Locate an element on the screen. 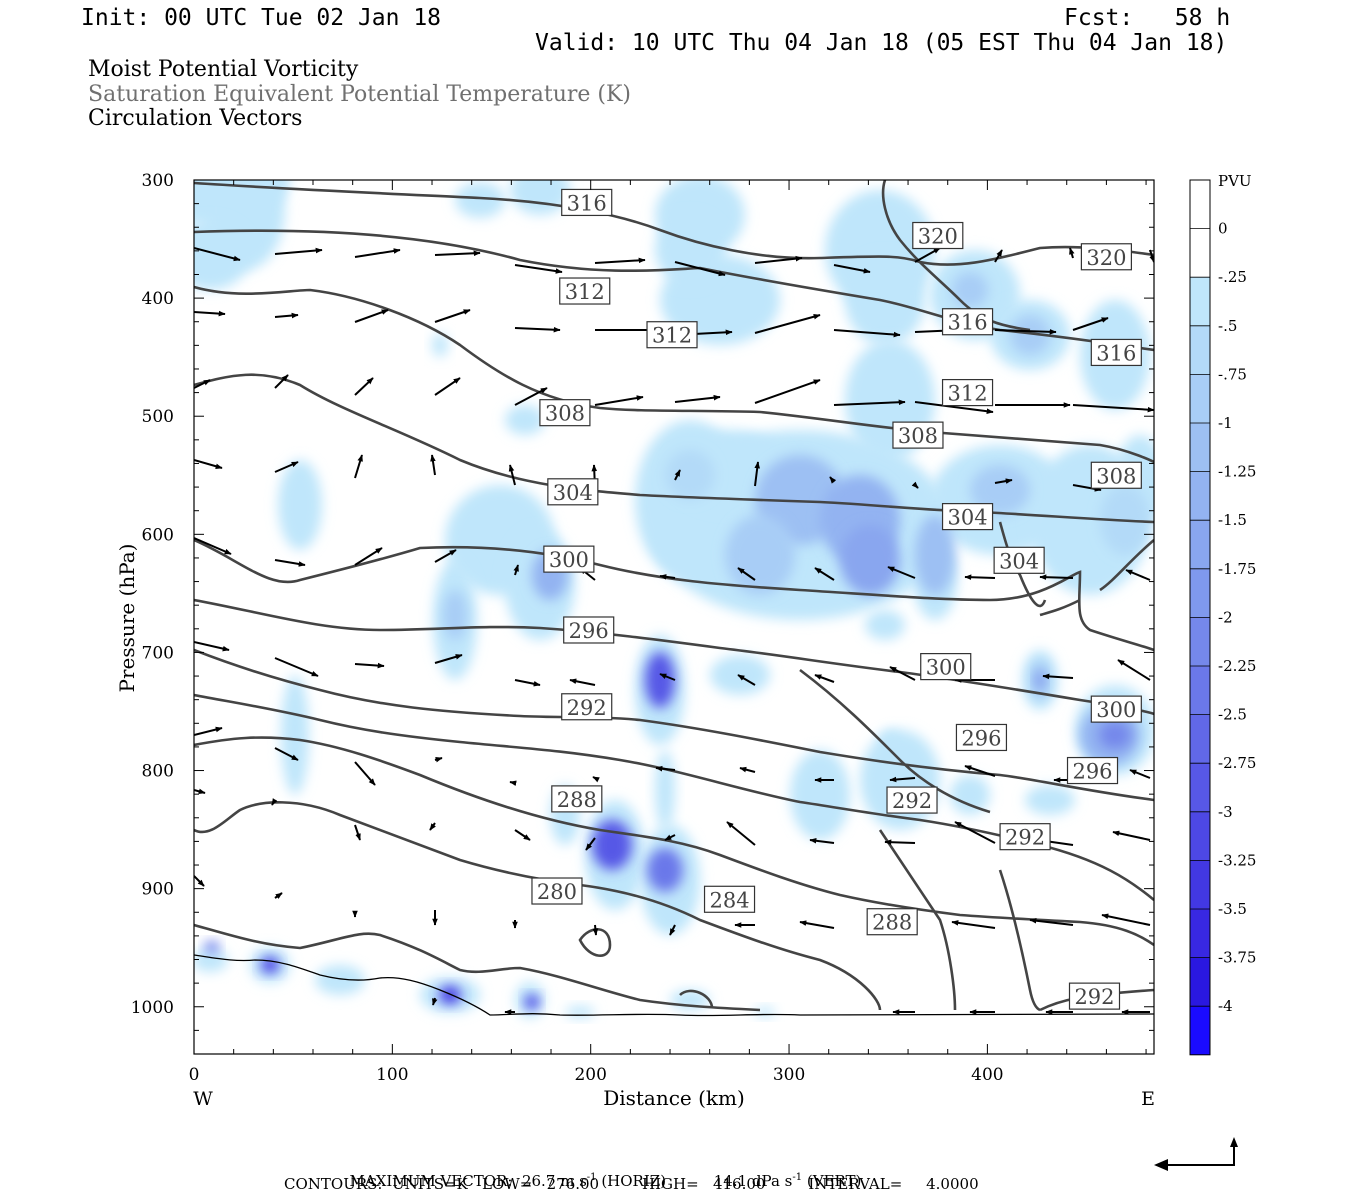 The height and width of the screenshot is (1200, 1350). contour-label: 316 is located at coordinates (1116, 353).